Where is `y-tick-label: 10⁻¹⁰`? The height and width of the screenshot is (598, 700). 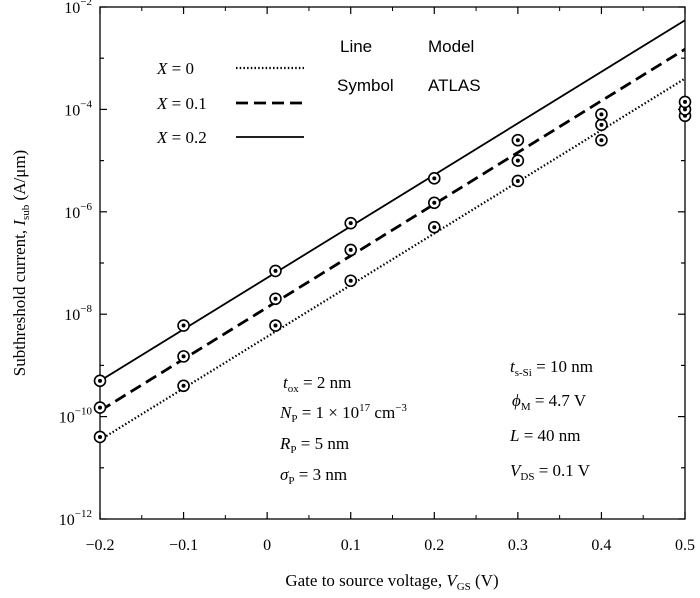
y-tick-label: 10⁻¹⁰ is located at coordinates (76, 416).